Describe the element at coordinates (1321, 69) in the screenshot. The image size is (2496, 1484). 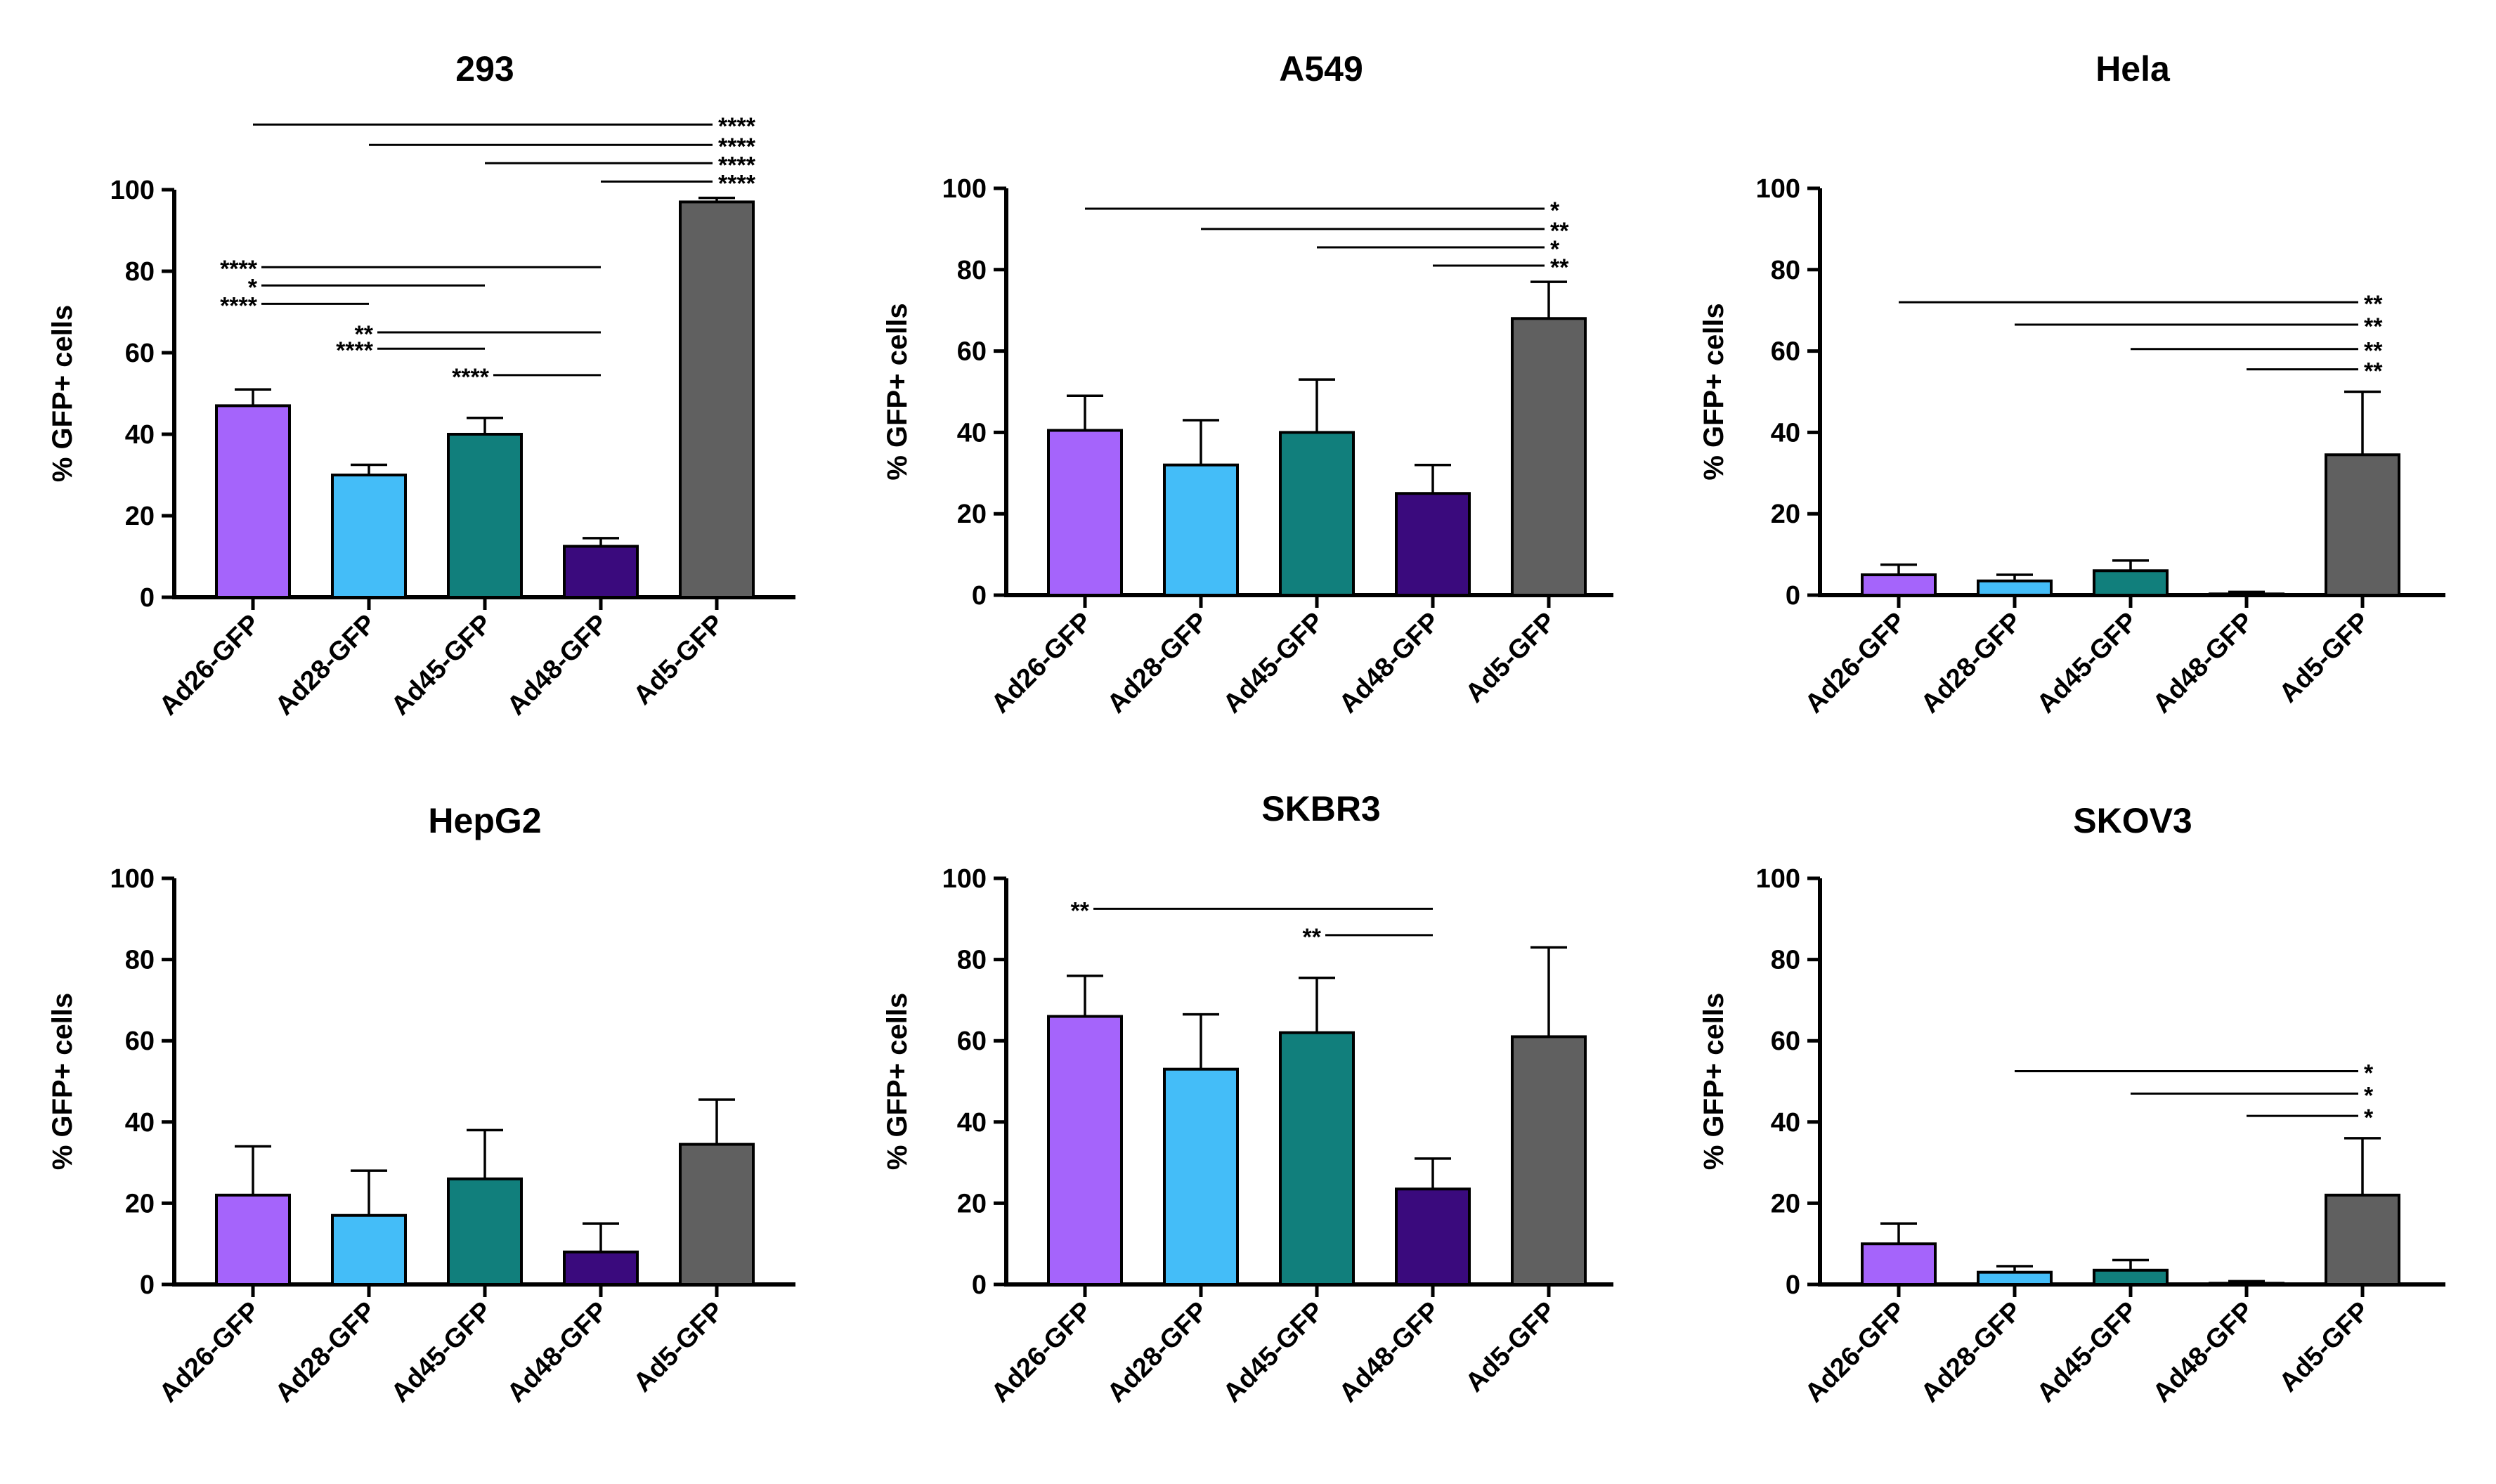
I see `chart-title: A549` at that location.